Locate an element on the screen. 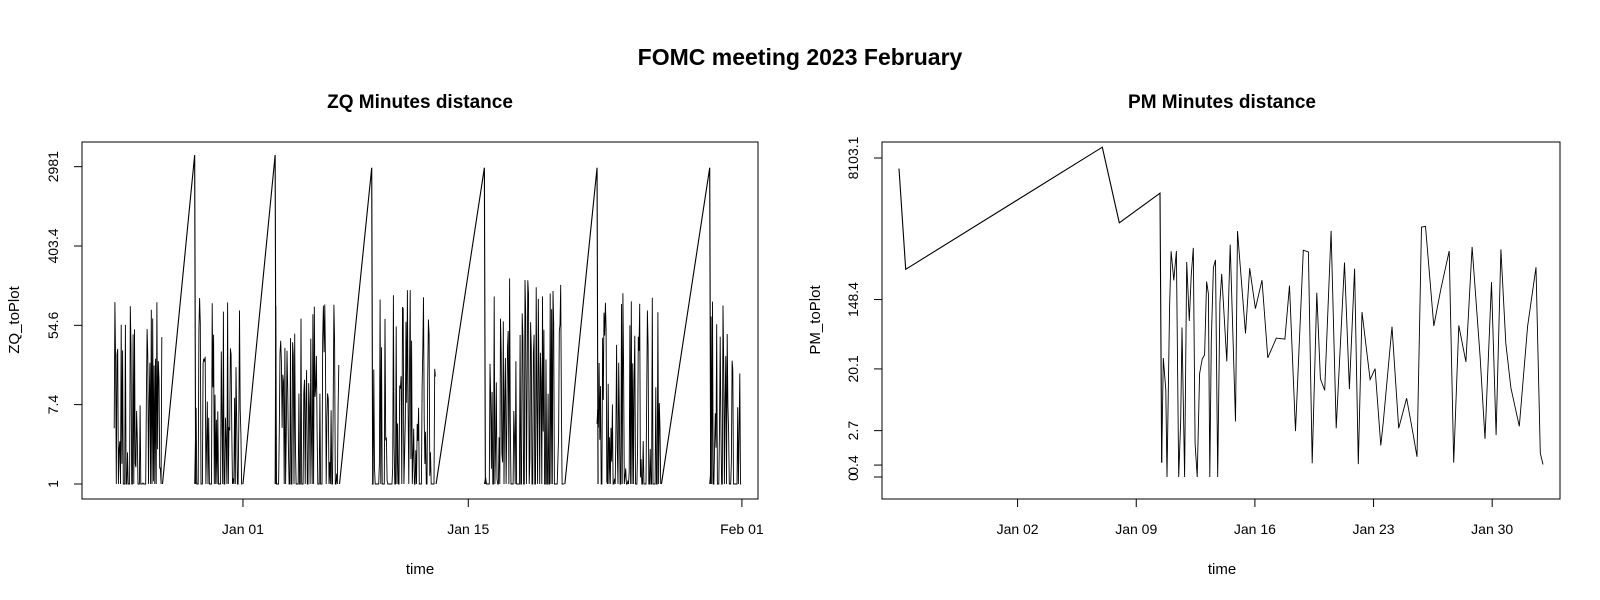 The width and height of the screenshot is (1600, 600). pm-y-tick-label: 0.4 is located at coordinates (853, 465).